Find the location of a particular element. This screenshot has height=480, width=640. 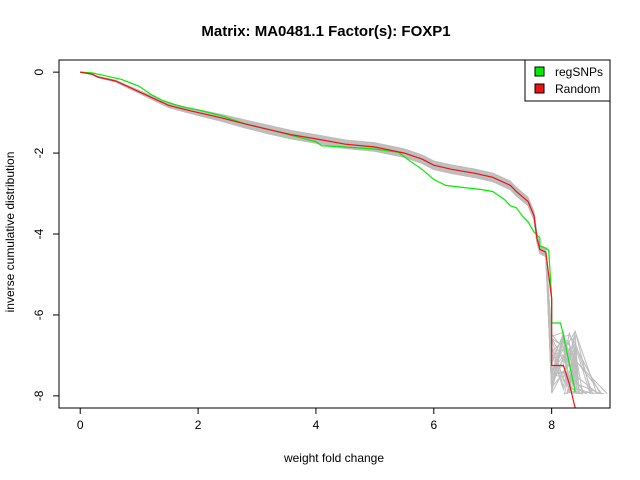

y-tick-label: -6 is located at coordinates (39, 314).